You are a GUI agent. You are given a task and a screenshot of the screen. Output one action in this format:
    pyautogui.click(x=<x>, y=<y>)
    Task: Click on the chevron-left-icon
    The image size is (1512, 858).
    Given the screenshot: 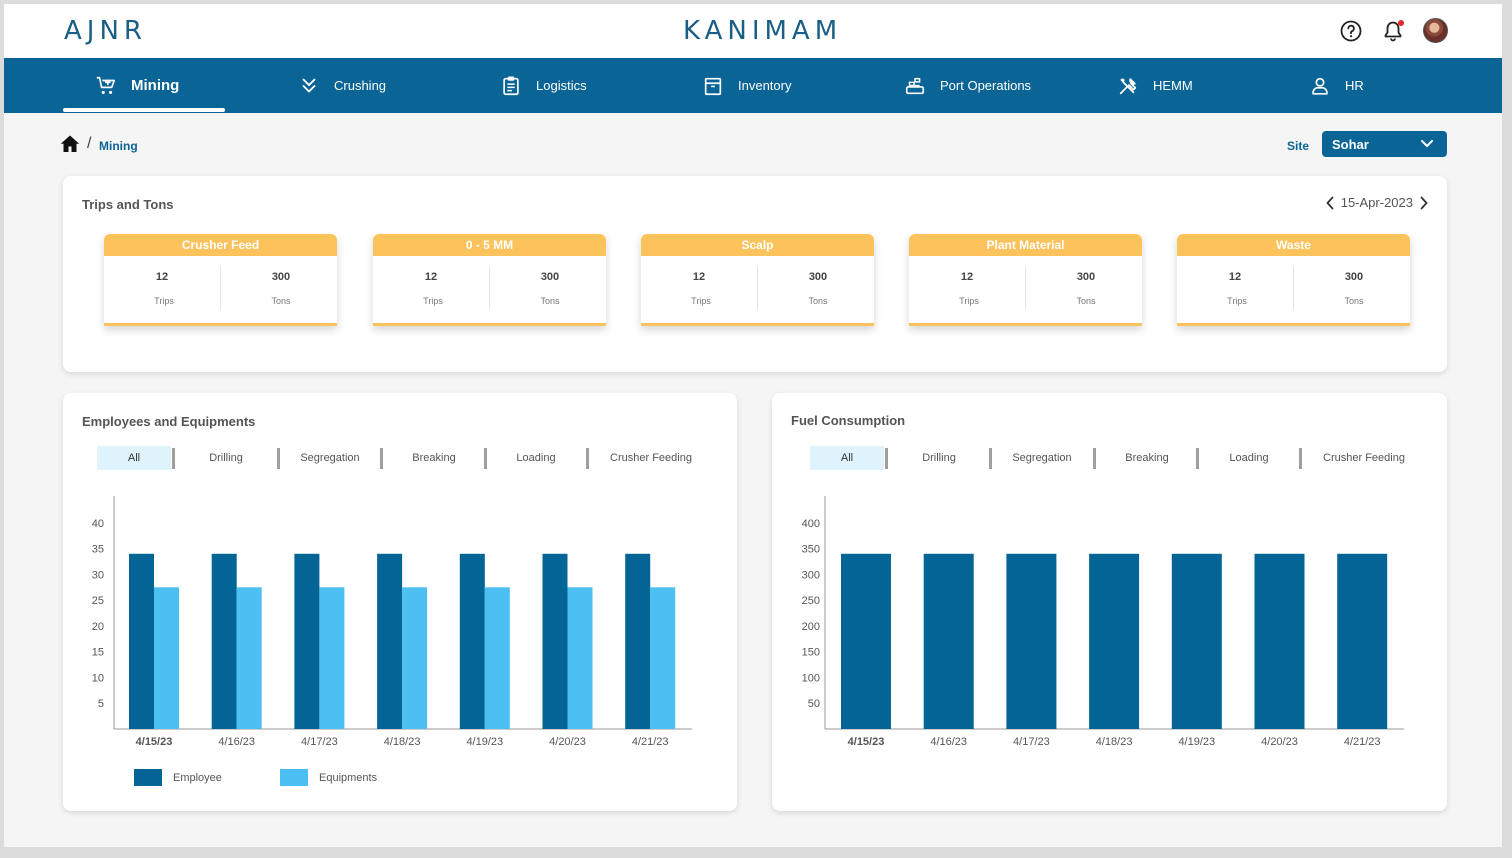 What is the action you would take?
    pyautogui.click(x=1330, y=203)
    